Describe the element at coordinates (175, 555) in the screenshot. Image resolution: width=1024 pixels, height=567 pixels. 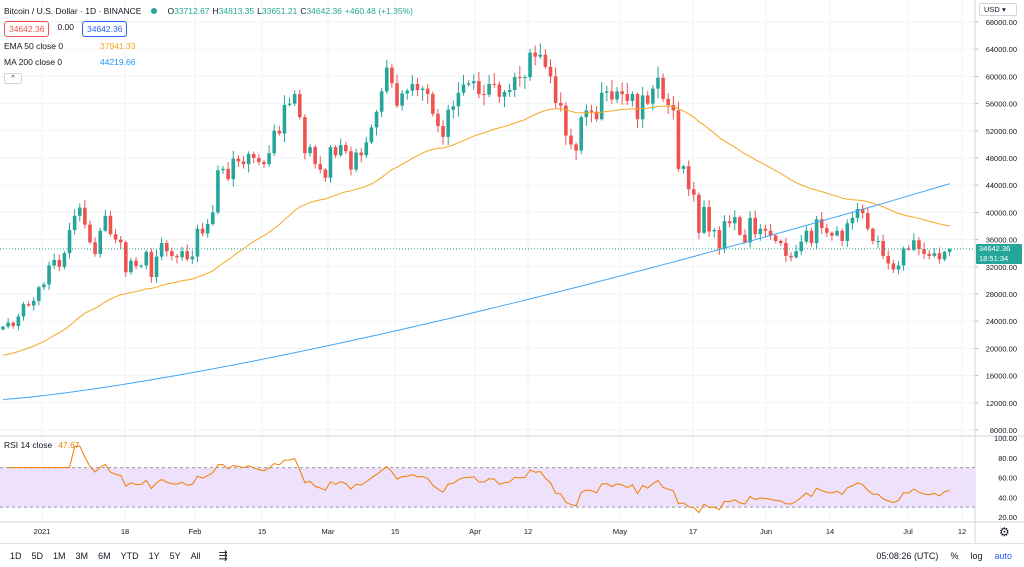
I see `timeframe-5y: 5Y` at that location.